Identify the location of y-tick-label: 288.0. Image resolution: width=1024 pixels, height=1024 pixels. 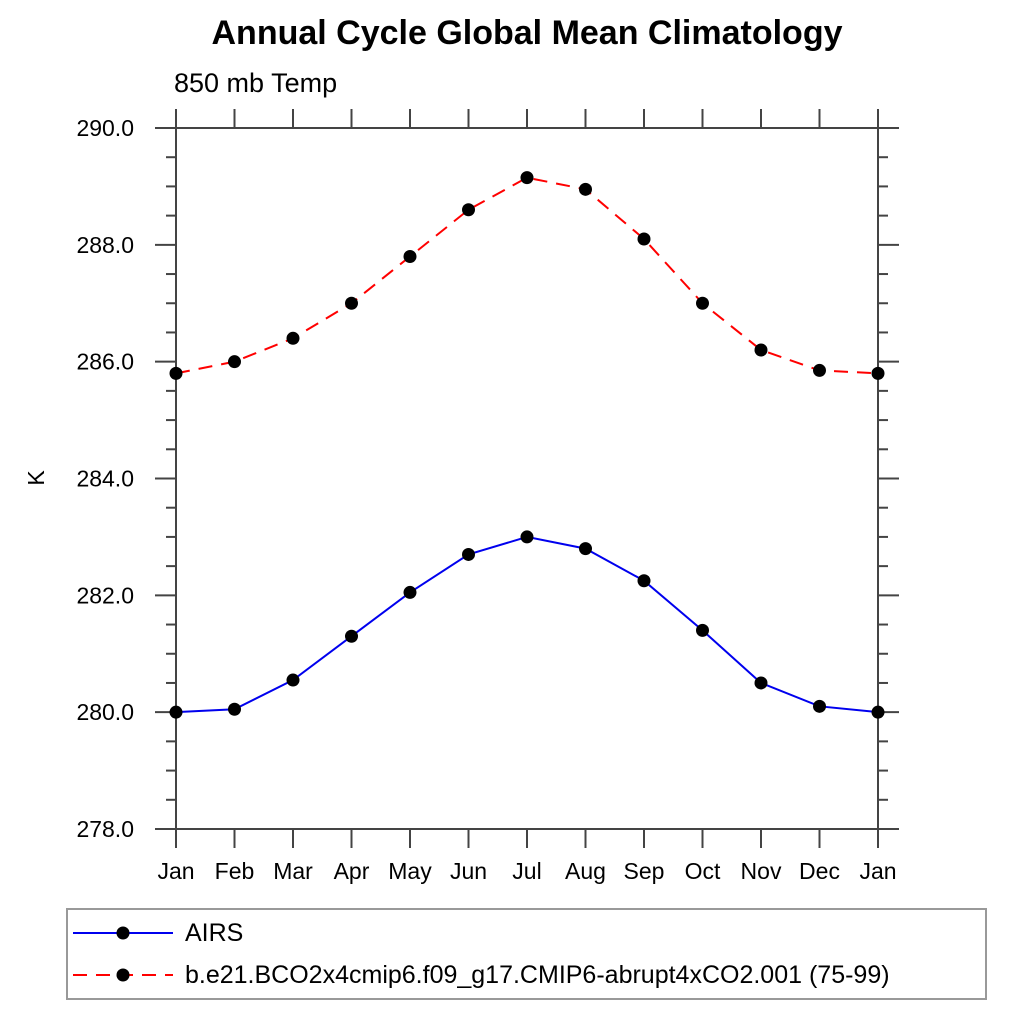
(105, 245).